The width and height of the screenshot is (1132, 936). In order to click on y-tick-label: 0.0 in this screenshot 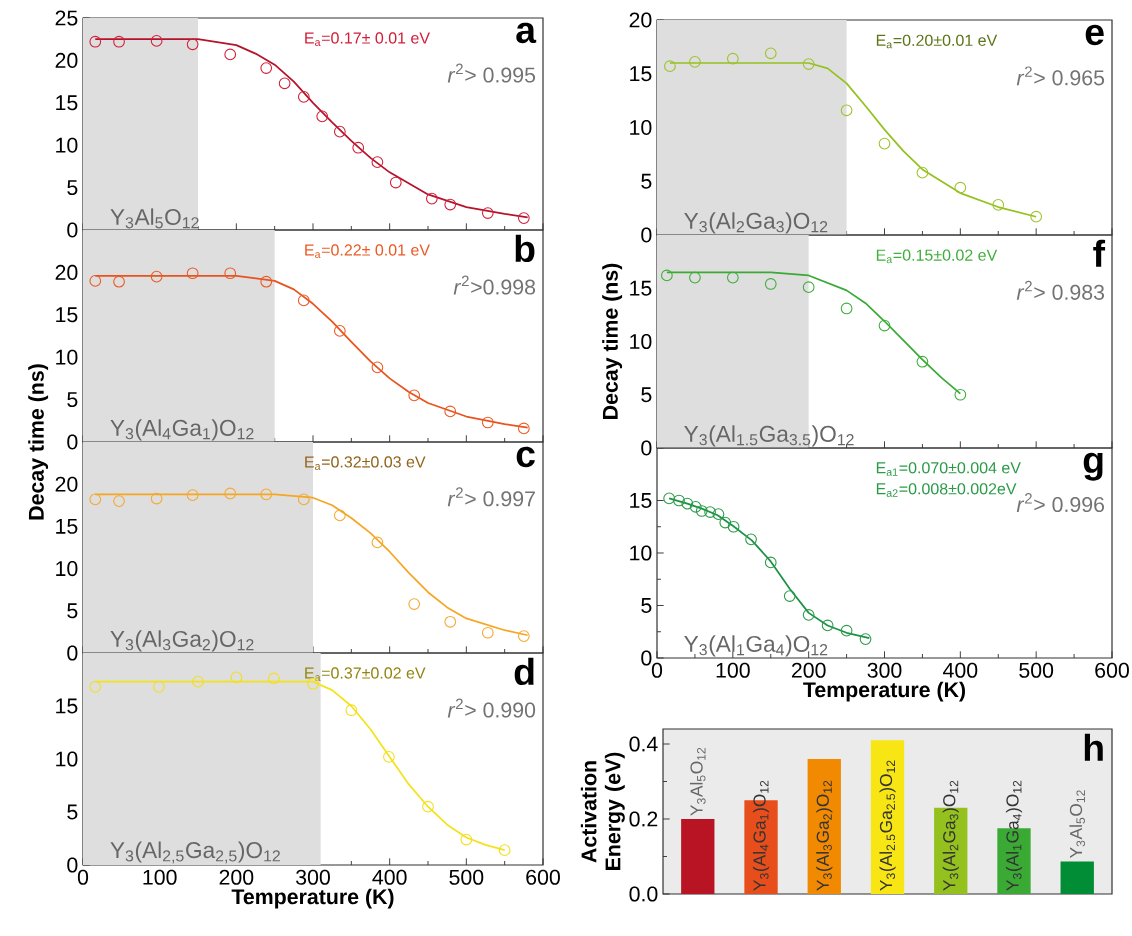, I will do `click(643, 894)`.